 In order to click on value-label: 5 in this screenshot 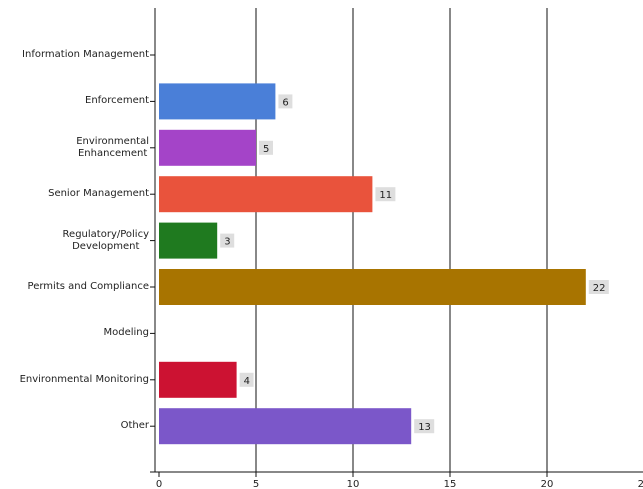, I will do `click(266, 149)`.